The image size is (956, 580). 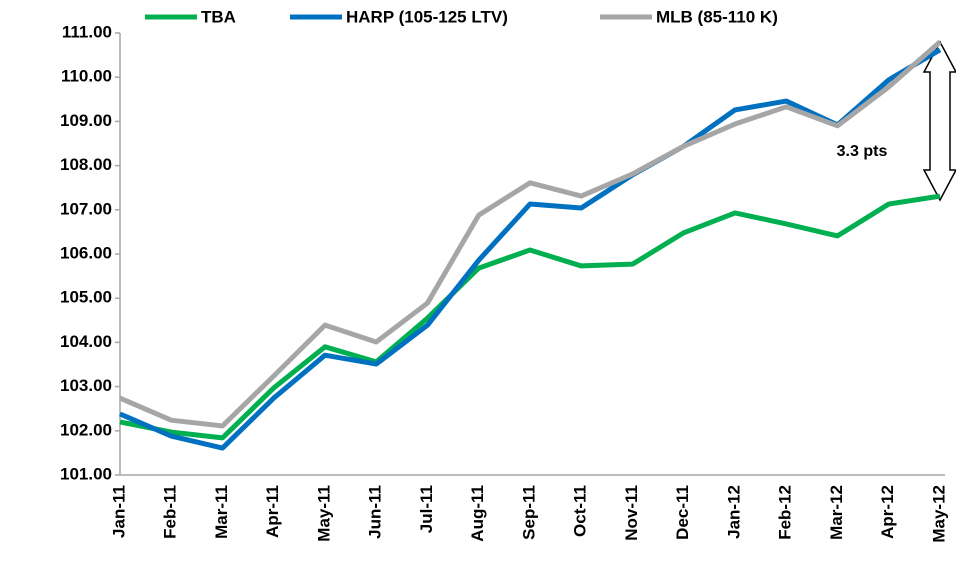 I want to click on legend-label: MLB (85-110 K), so click(x=717, y=16).